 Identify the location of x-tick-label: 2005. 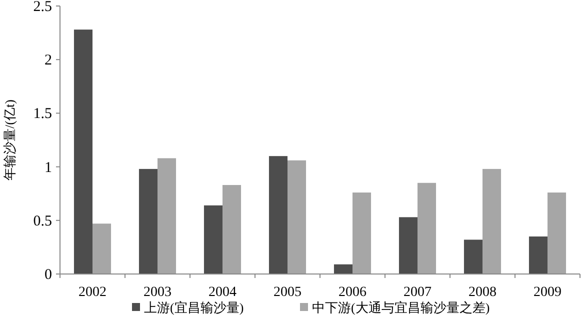
(288, 292).